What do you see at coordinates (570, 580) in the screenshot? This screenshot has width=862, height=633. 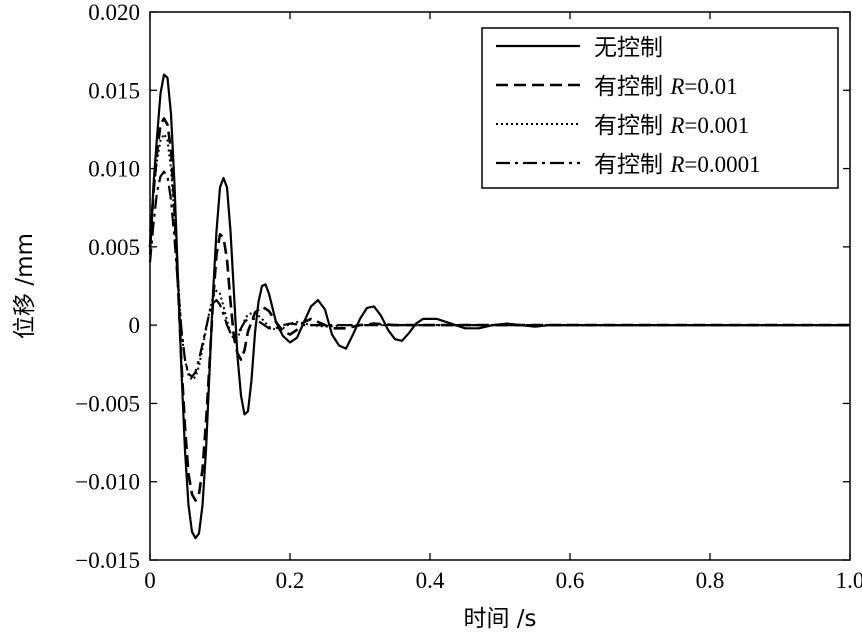 I see `x-tick-label: 0.6` at bounding box center [570, 580].